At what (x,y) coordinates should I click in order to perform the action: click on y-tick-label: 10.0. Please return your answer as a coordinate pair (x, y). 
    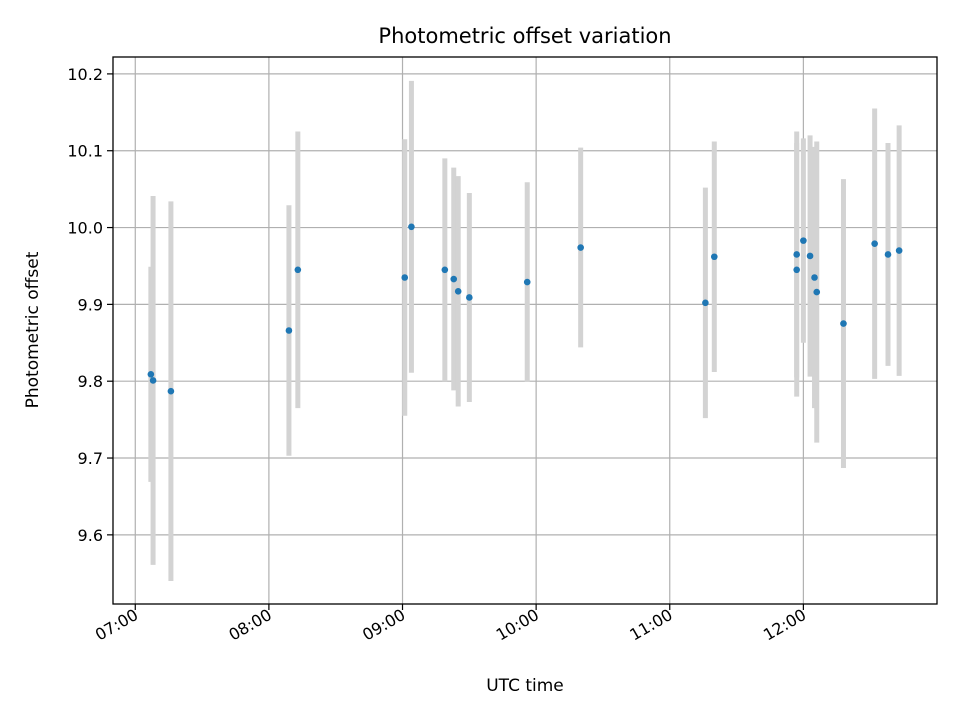
    Looking at the image, I should click on (85, 228).